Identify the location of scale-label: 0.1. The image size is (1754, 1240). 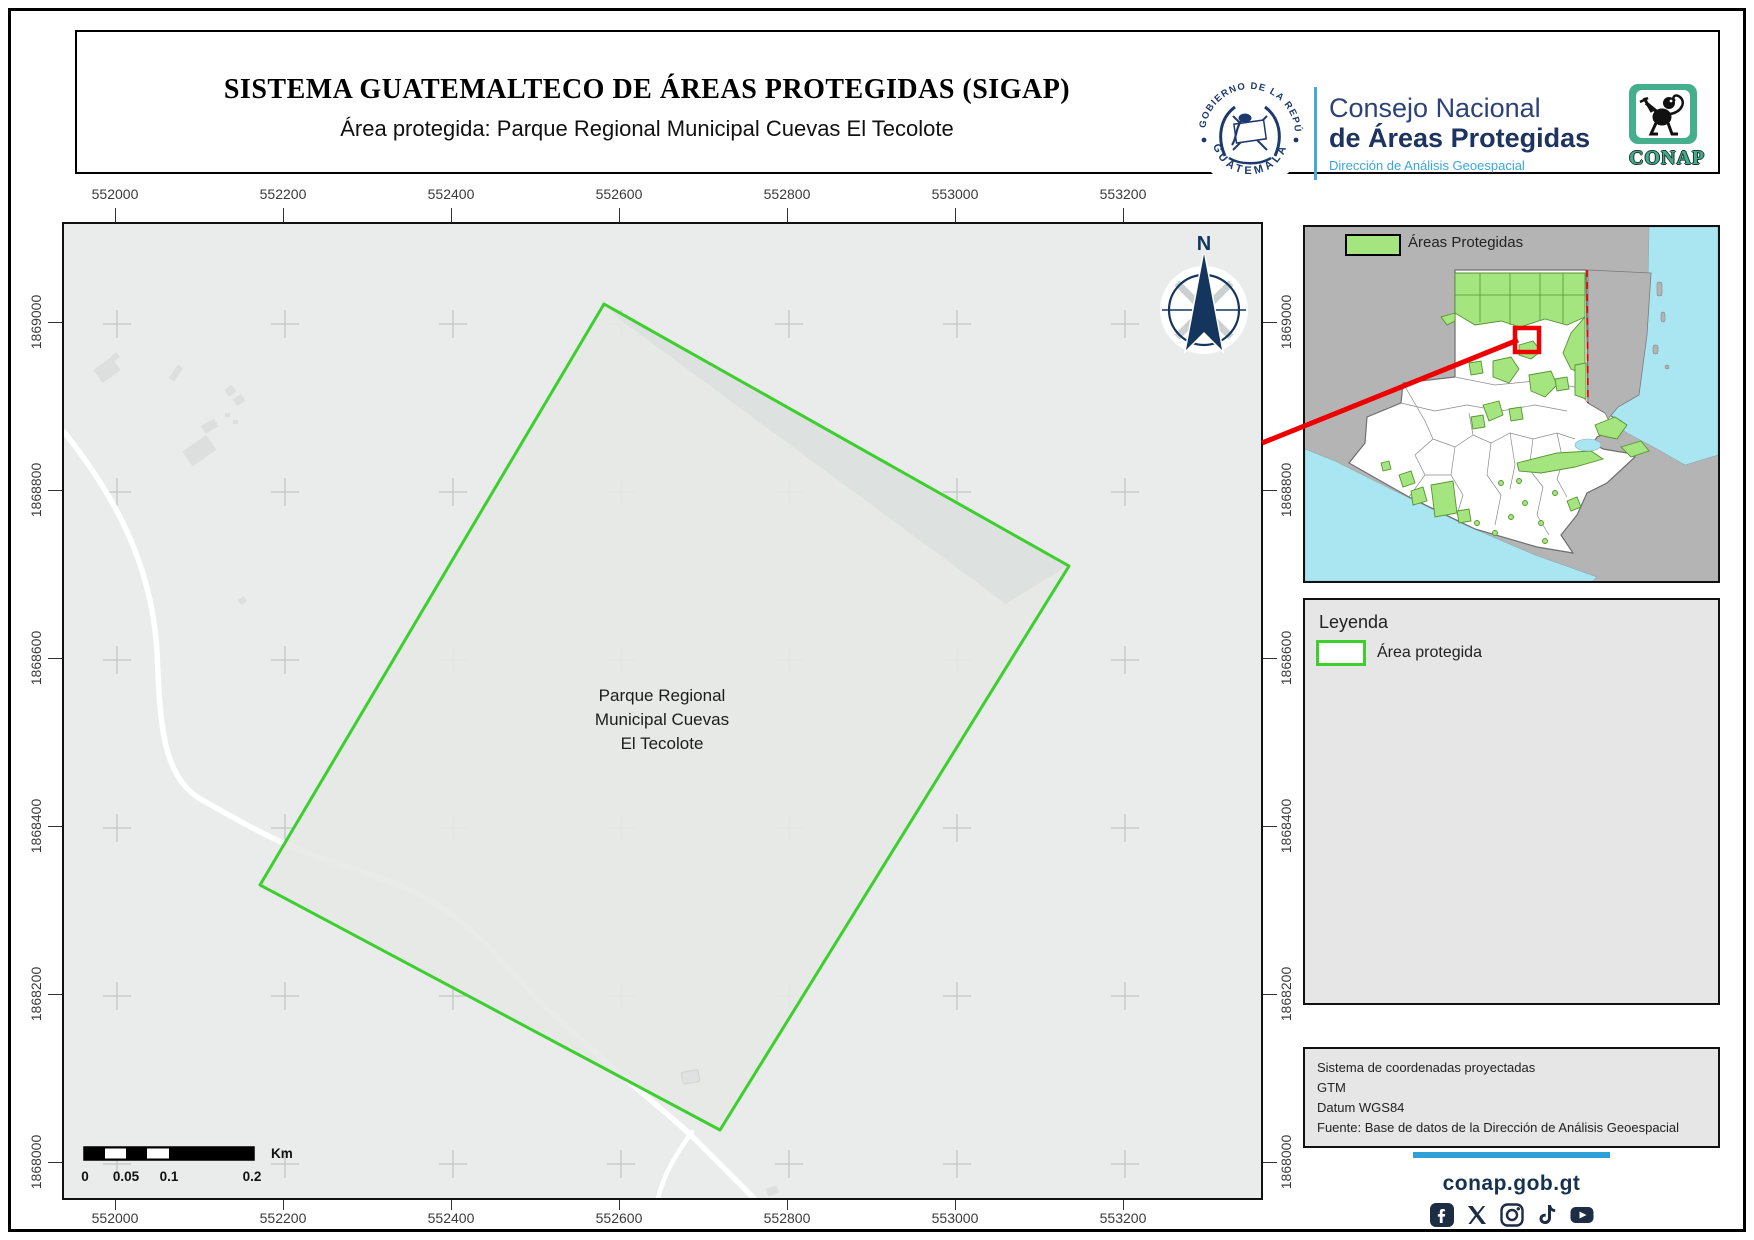
(169, 1176).